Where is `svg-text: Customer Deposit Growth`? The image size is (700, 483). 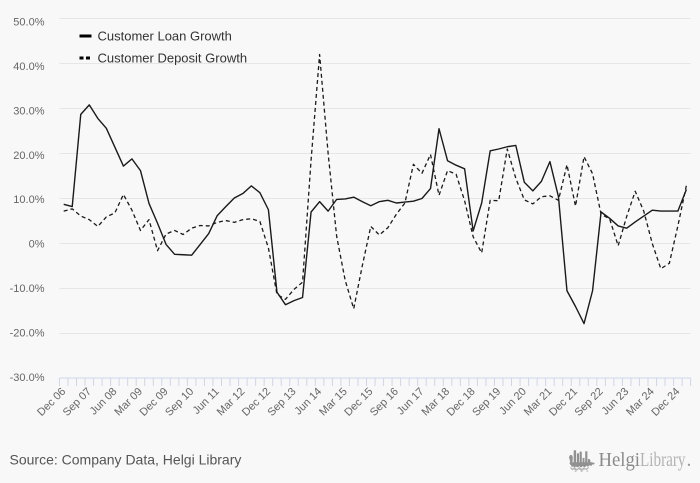 svg-text: Customer Deposit Growth is located at coordinates (173, 57).